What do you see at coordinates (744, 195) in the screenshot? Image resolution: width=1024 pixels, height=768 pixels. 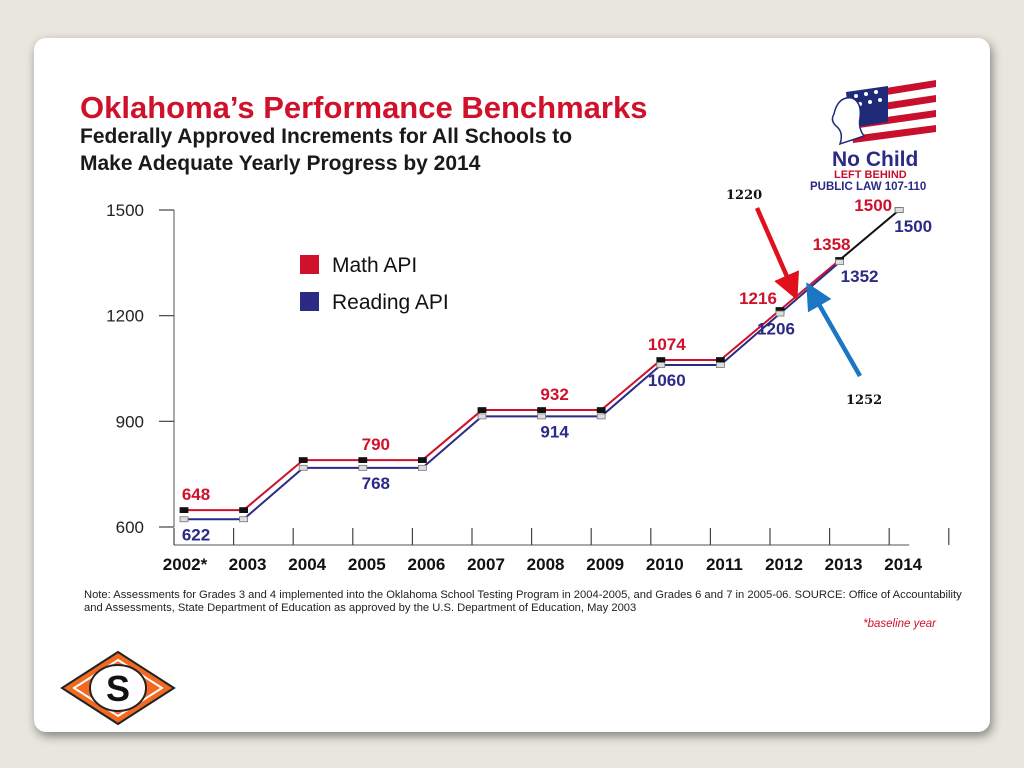 I see `annotation-label: 1220` at bounding box center [744, 195].